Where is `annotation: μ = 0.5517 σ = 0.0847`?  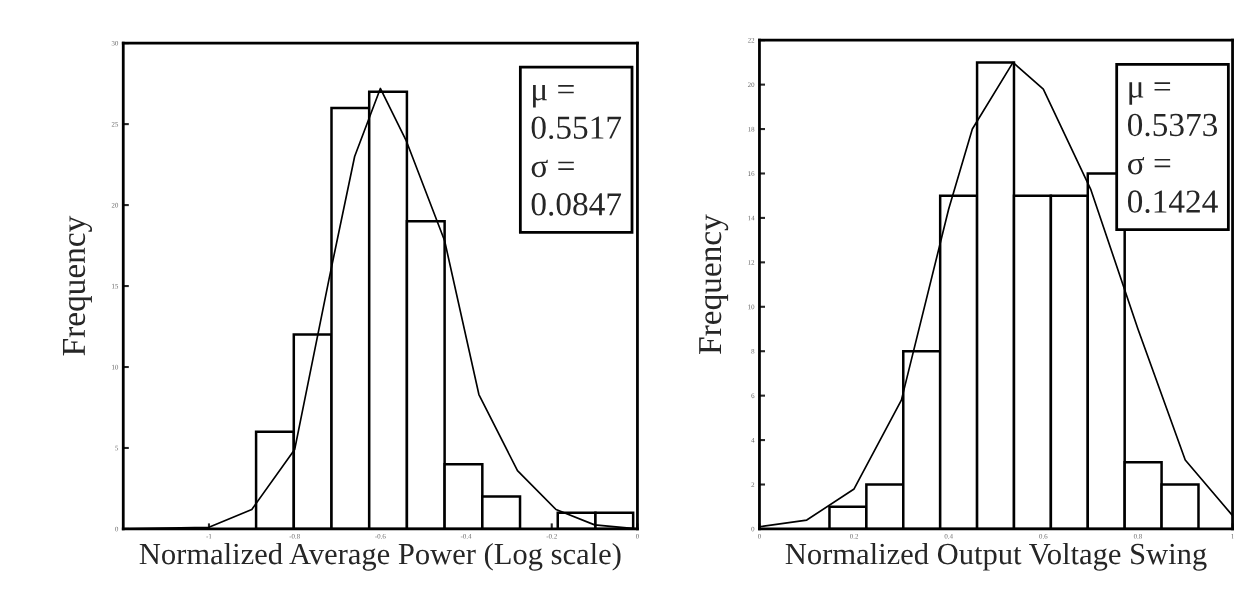 annotation: μ = 0.5517 σ = 0.0847 is located at coordinates (576, 150).